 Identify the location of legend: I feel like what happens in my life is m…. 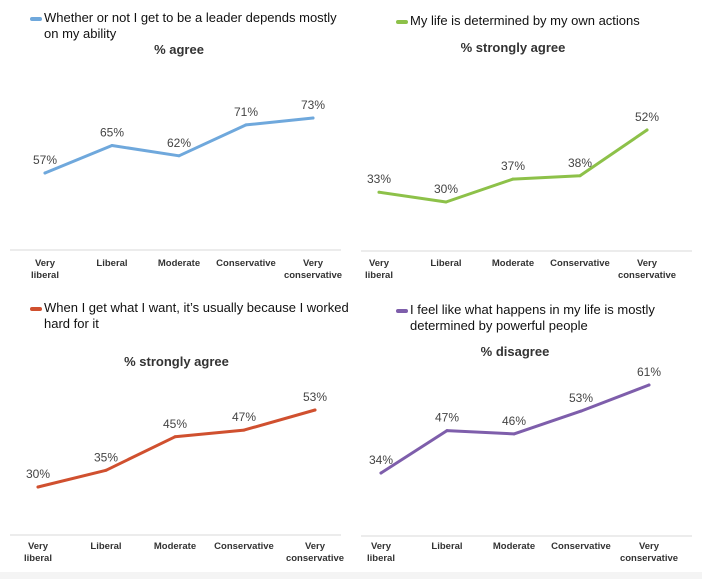
(546, 318).